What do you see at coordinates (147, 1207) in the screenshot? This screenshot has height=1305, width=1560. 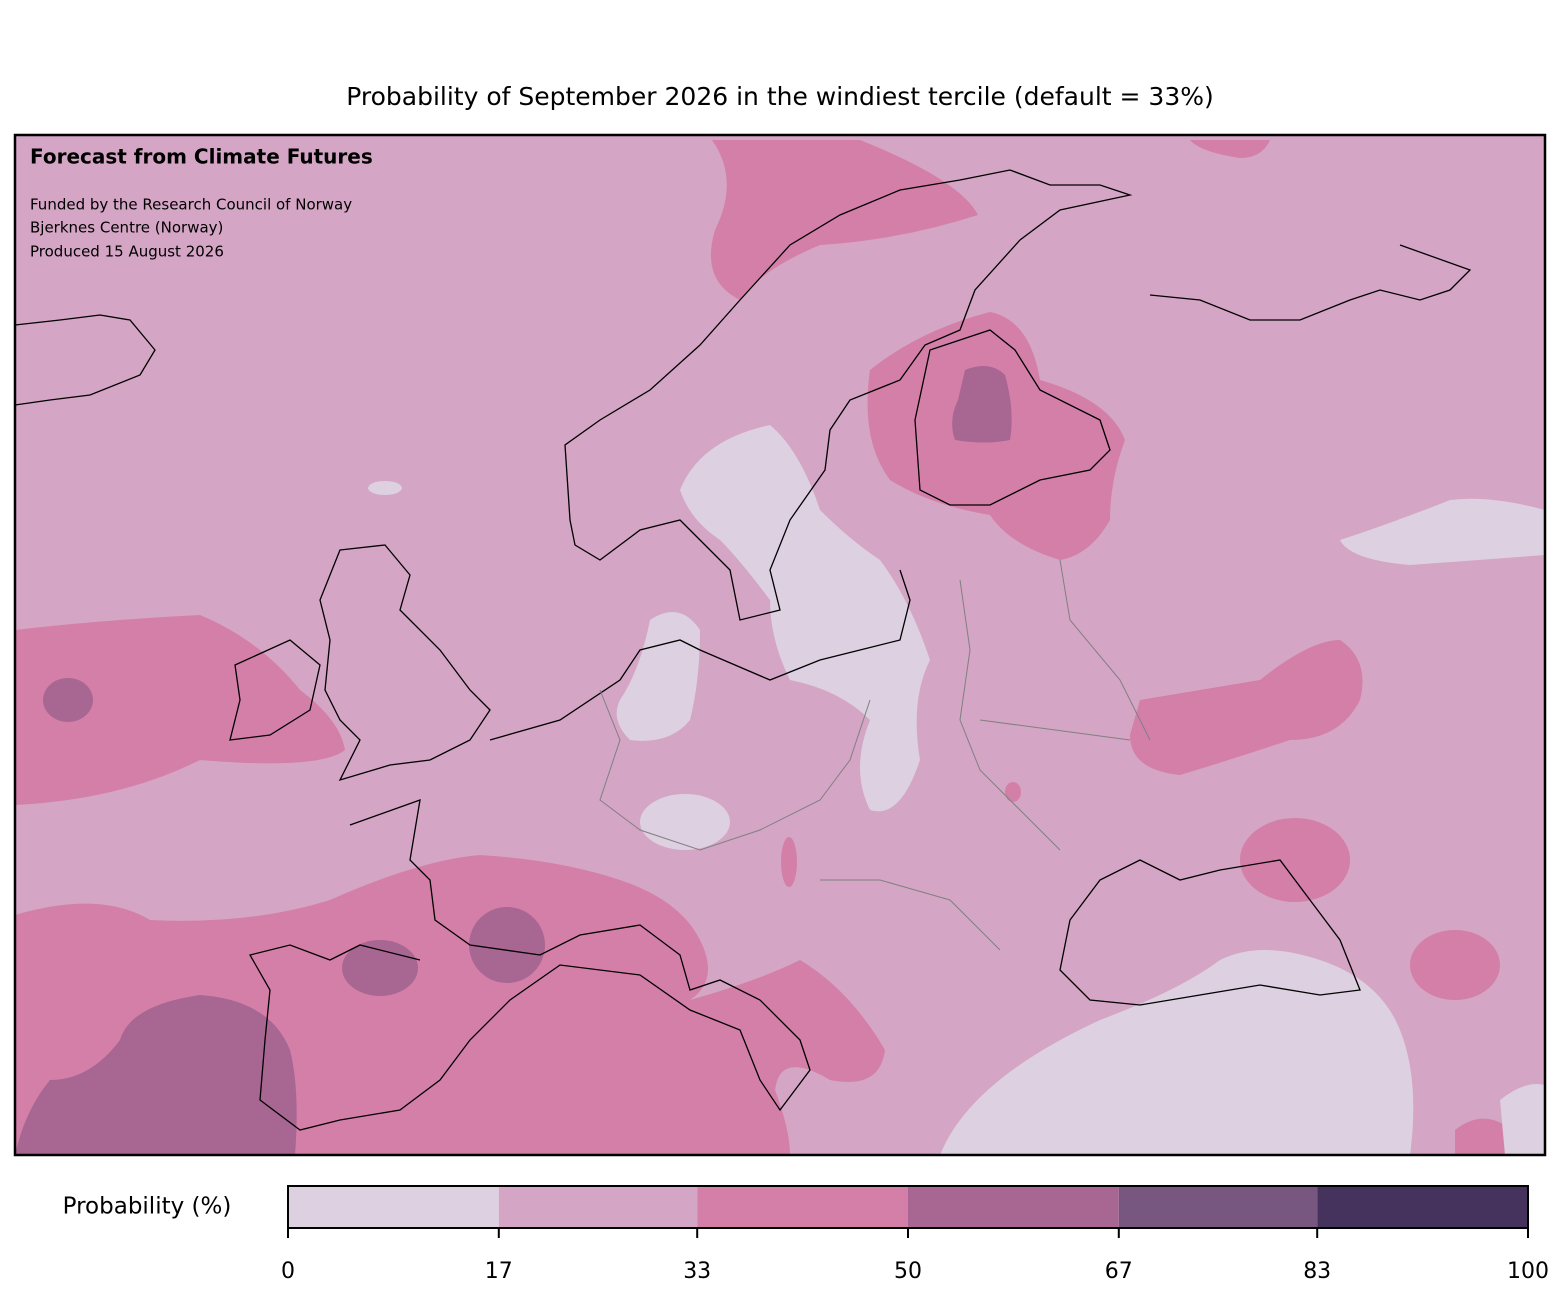 I see `colorbar-label: Probability (%)` at bounding box center [147, 1207].